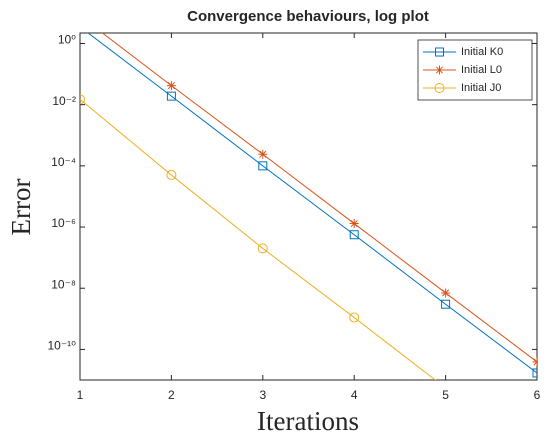  I want to click on y-axis-label: Error, so click(21, 207).